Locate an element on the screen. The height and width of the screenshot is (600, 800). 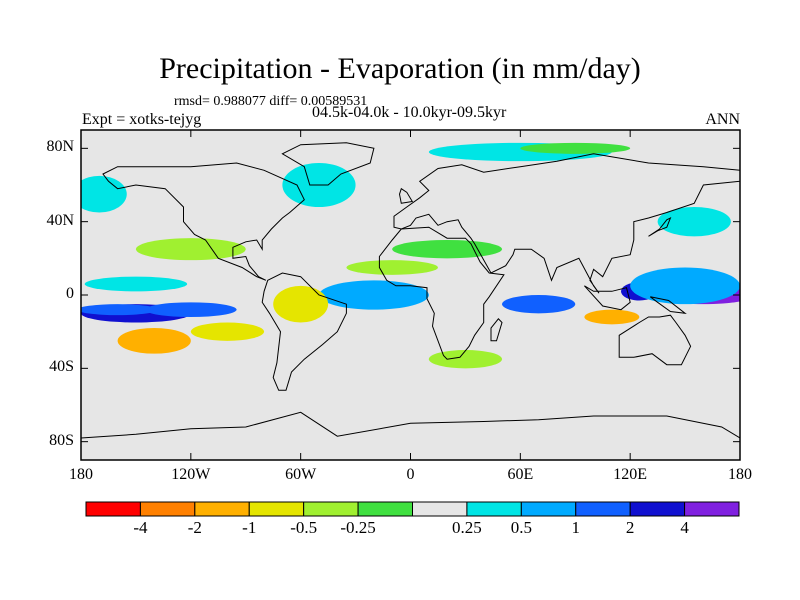
colorbar-label: -2 is located at coordinates (194, 527).